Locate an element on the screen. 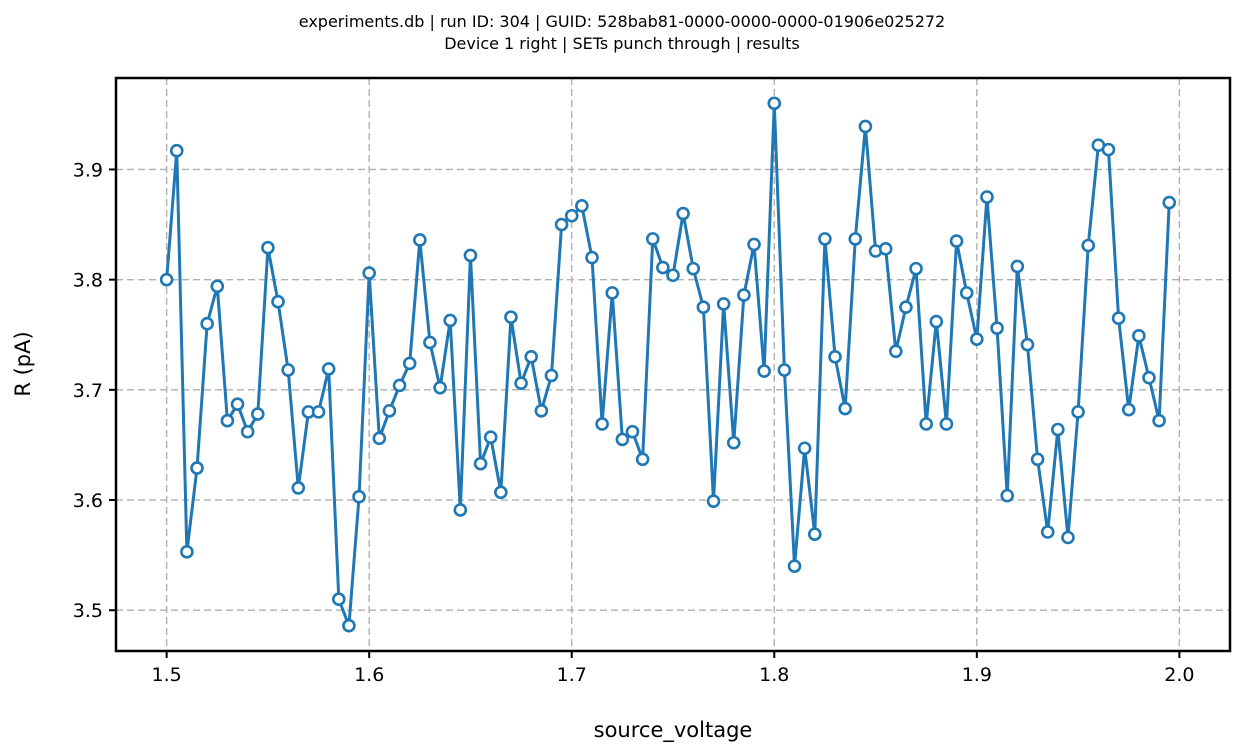  x-tick-label: 1.6 is located at coordinates (369, 675).